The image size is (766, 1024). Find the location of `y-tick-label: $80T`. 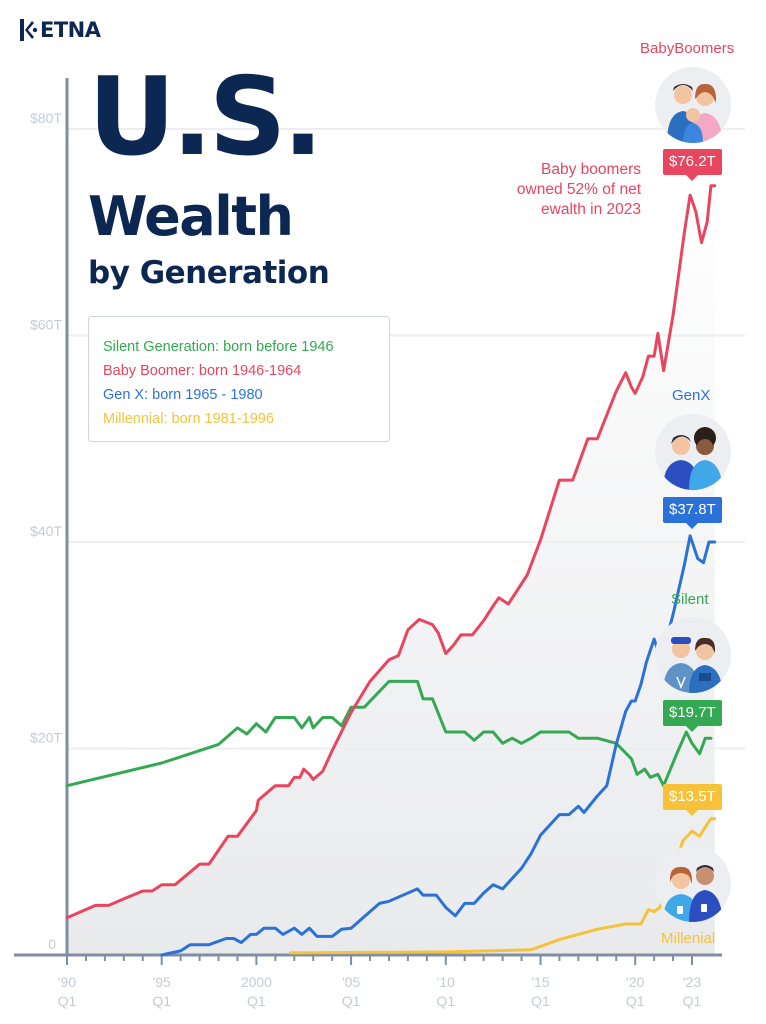

y-tick-label: $80T is located at coordinates (46, 118).